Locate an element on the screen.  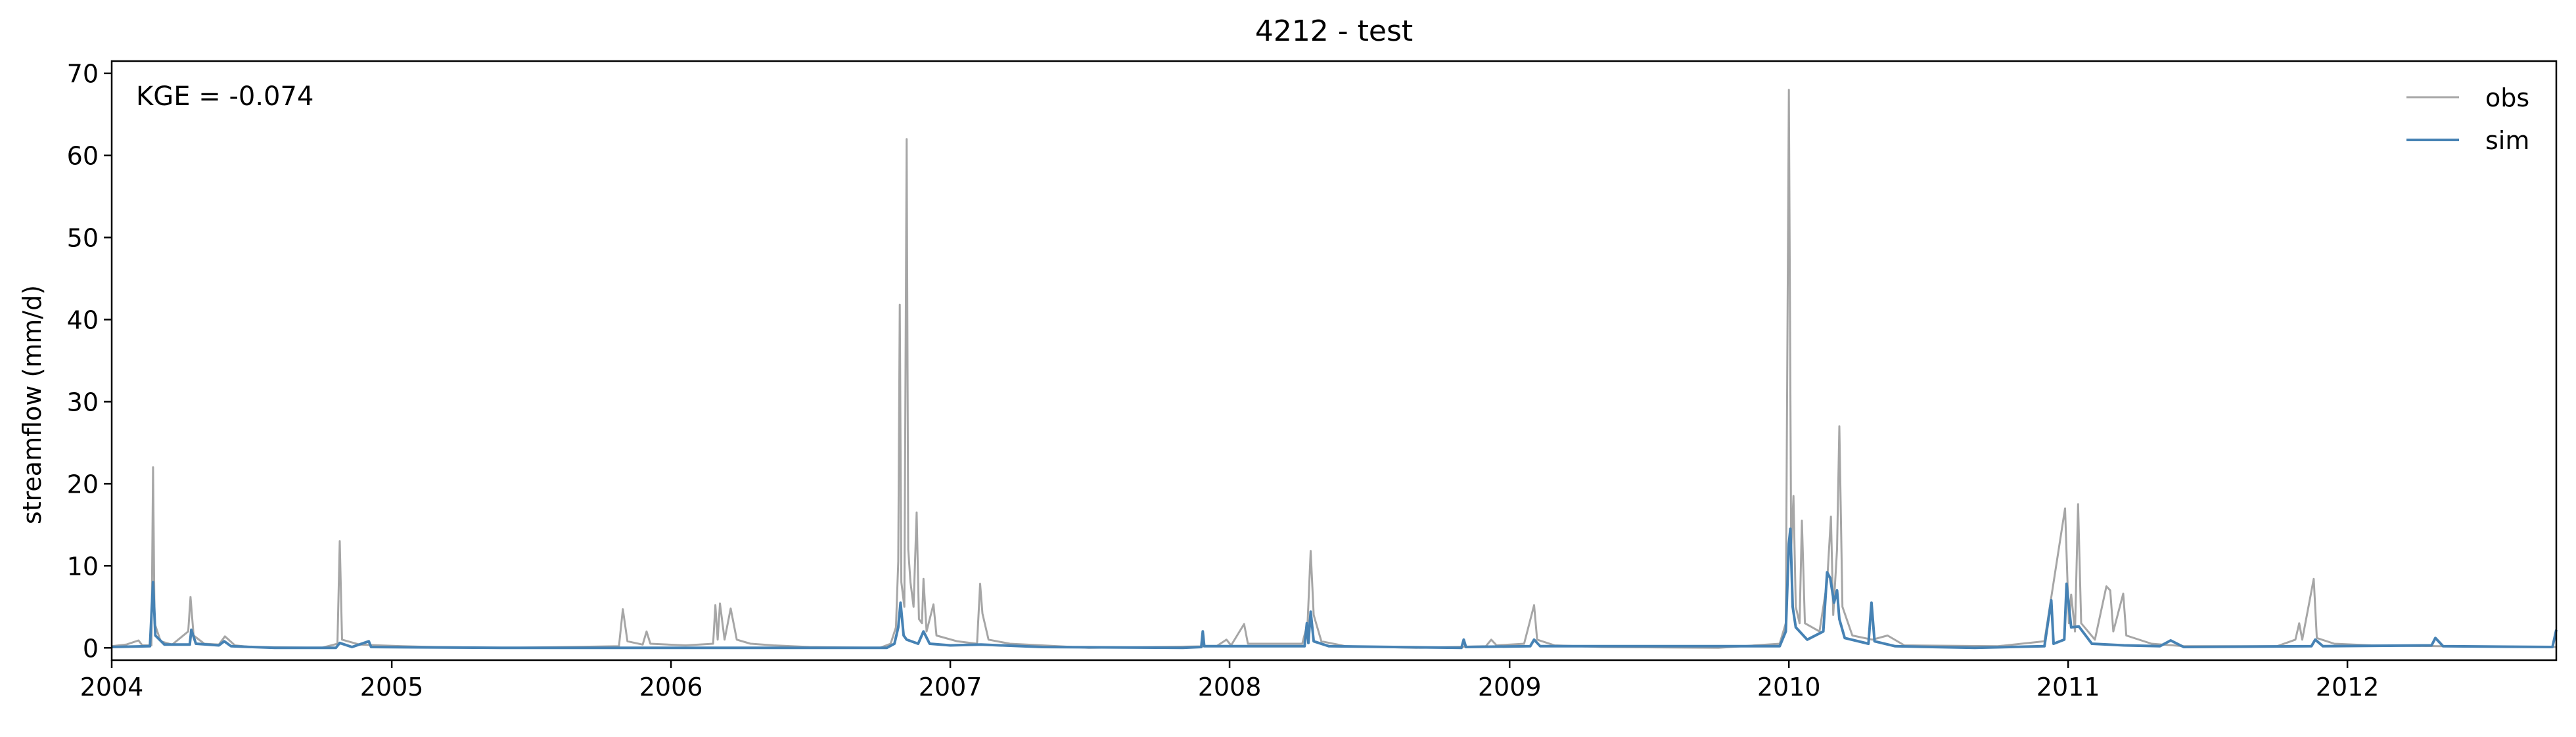
y-tick-label: 70 is located at coordinates (83, 74).